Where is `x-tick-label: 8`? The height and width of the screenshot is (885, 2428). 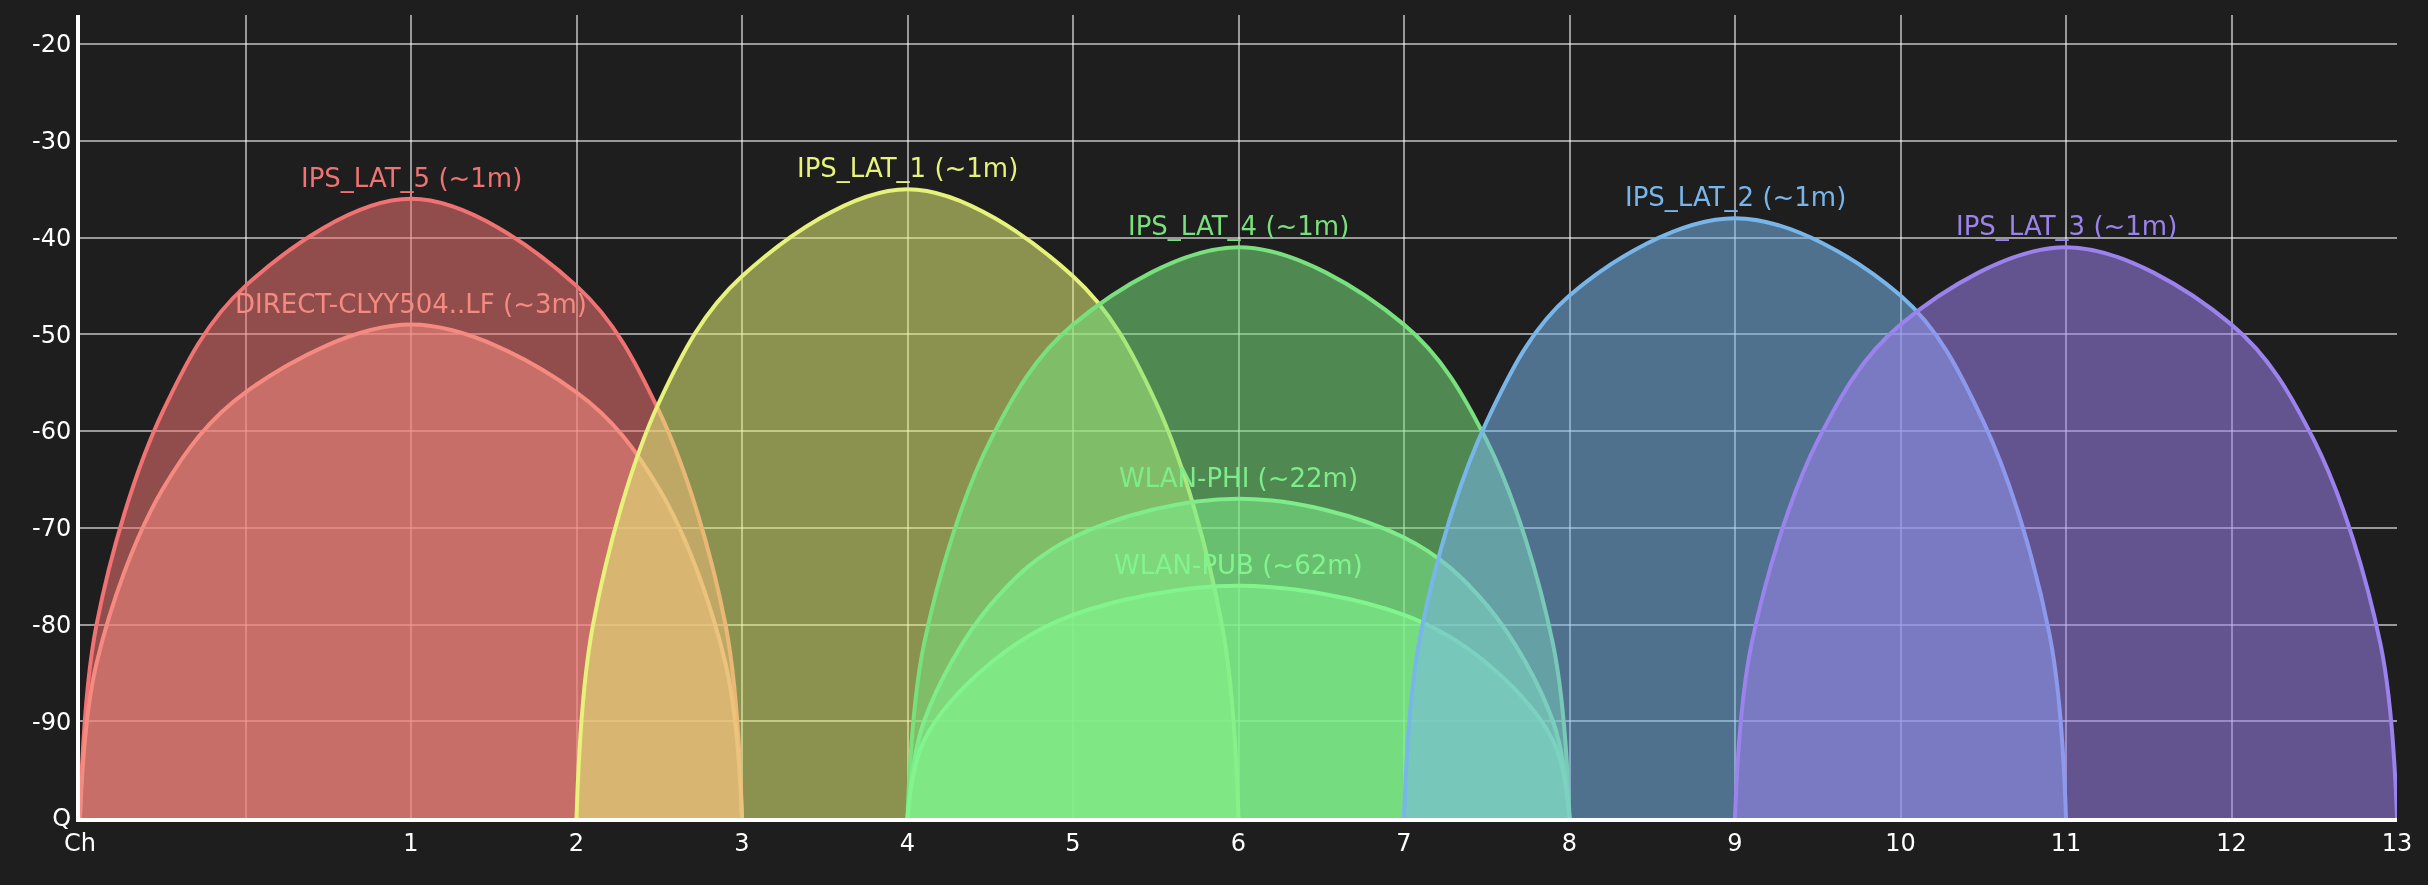
x-tick-label: 8 is located at coordinates (1569, 842).